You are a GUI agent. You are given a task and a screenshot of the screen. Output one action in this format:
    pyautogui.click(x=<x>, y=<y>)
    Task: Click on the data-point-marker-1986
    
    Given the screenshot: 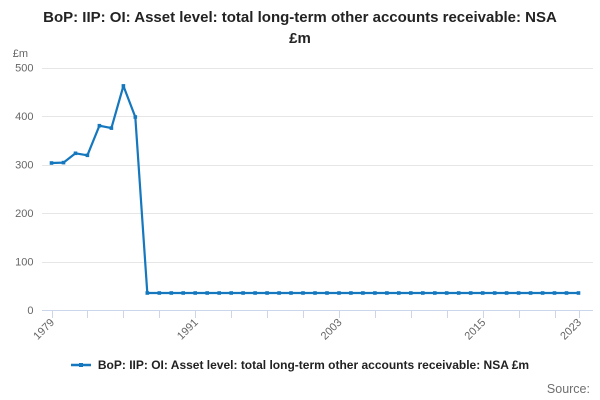 What is the action you would take?
    pyautogui.click(x=135, y=117)
    